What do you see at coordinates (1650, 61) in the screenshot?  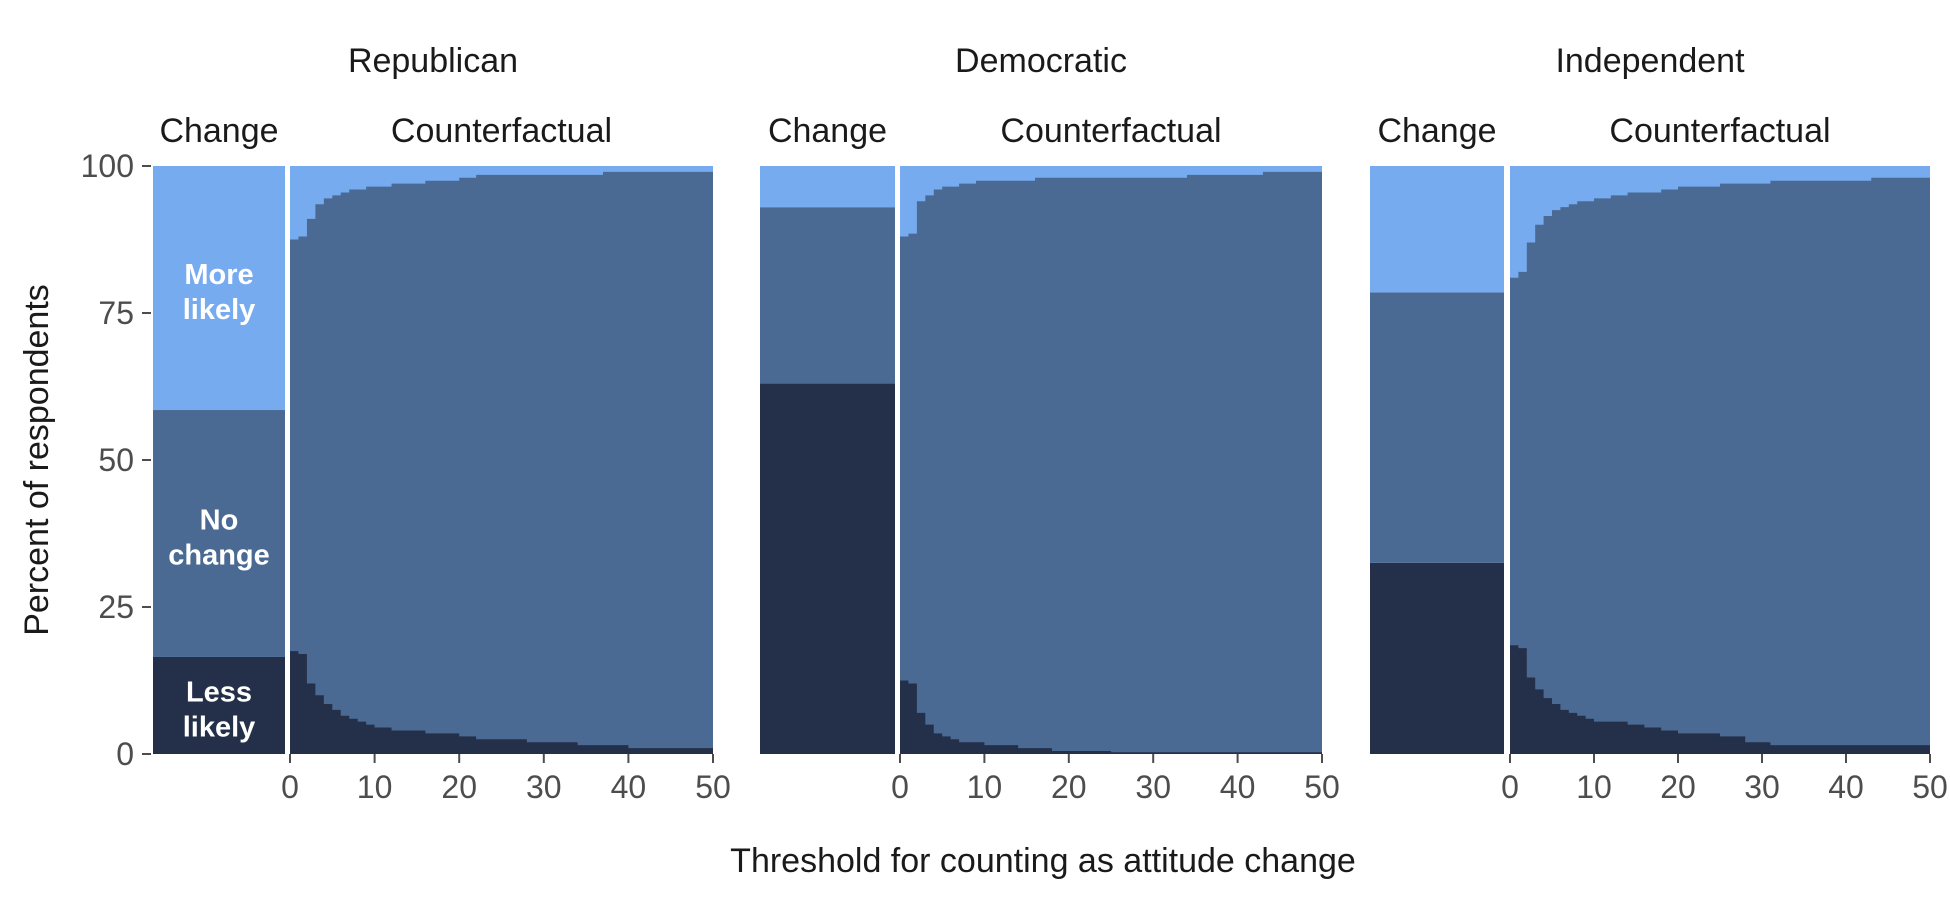 I see `panel-title: Independent` at bounding box center [1650, 61].